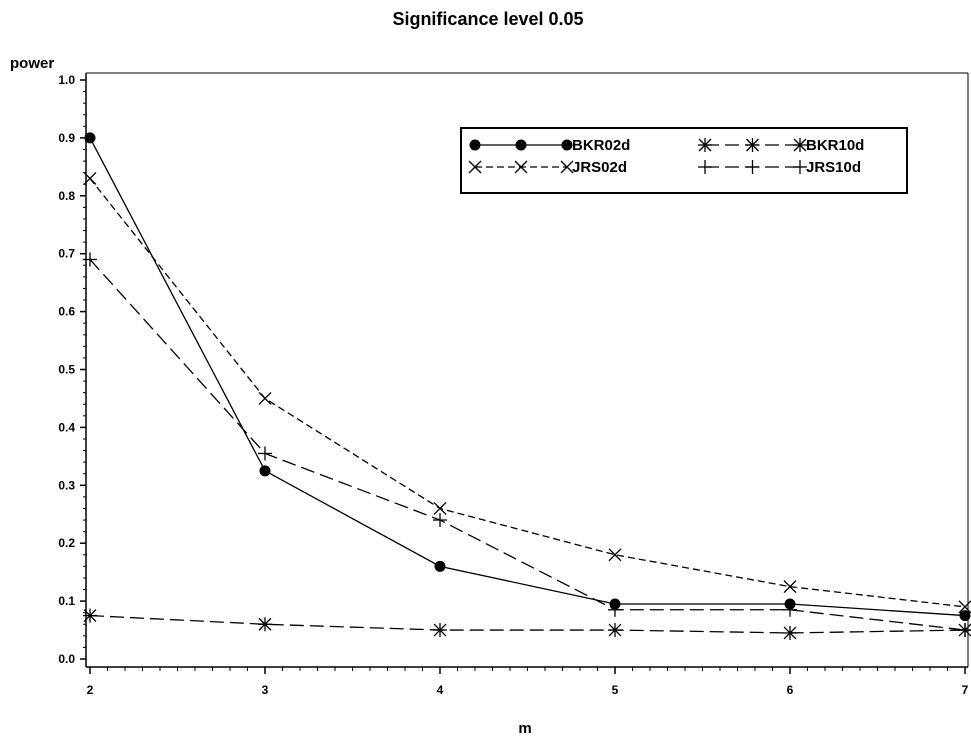 This screenshot has width=971, height=740. Describe the element at coordinates (66, 485) in the screenshot. I see `y-tick-label: 0.3` at that location.